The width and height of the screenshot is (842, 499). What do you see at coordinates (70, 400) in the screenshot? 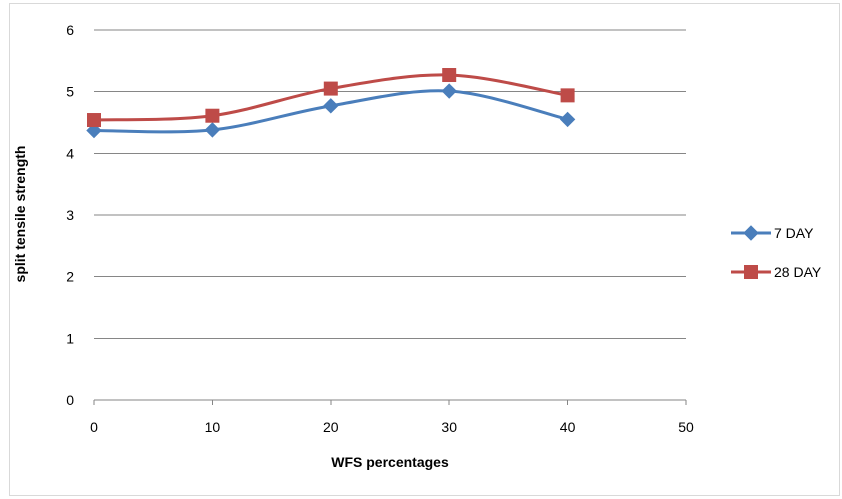
I see `y-tick-label: 0` at bounding box center [70, 400].